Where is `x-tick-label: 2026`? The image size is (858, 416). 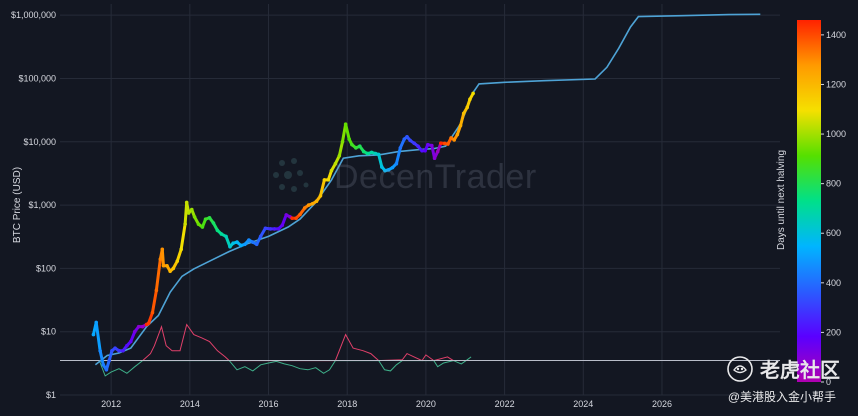
x-tick-label: 2026 is located at coordinates (662, 404).